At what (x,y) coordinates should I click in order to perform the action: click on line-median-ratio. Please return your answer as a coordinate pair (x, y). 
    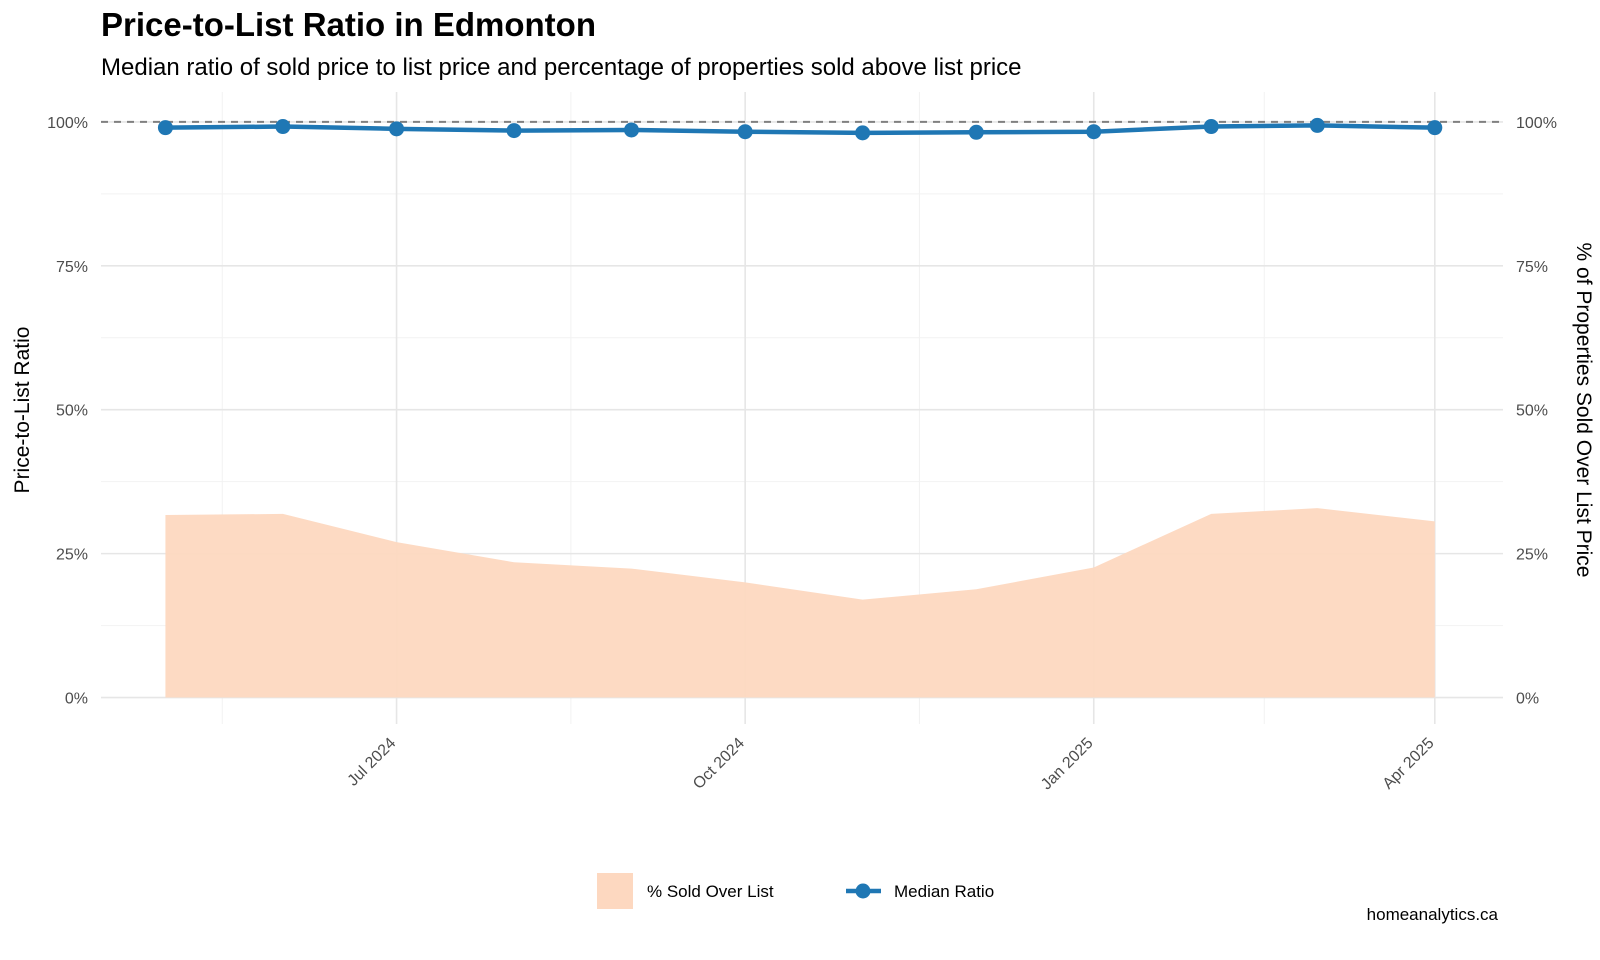
    Looking at the image, I should click on (800, 129).